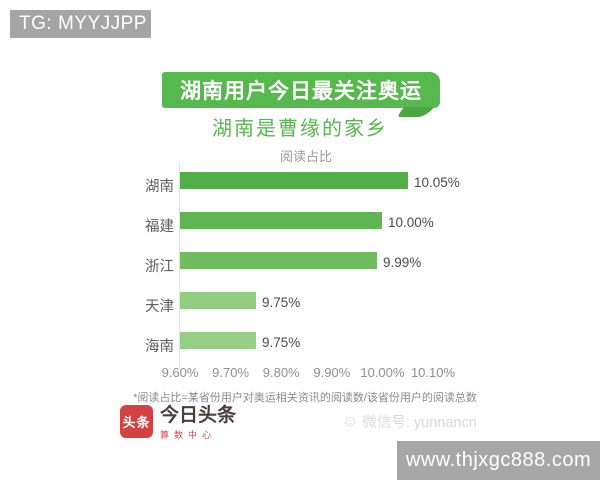  I want to click on toutiao-logo-icon: 头条, so click(136, 421).